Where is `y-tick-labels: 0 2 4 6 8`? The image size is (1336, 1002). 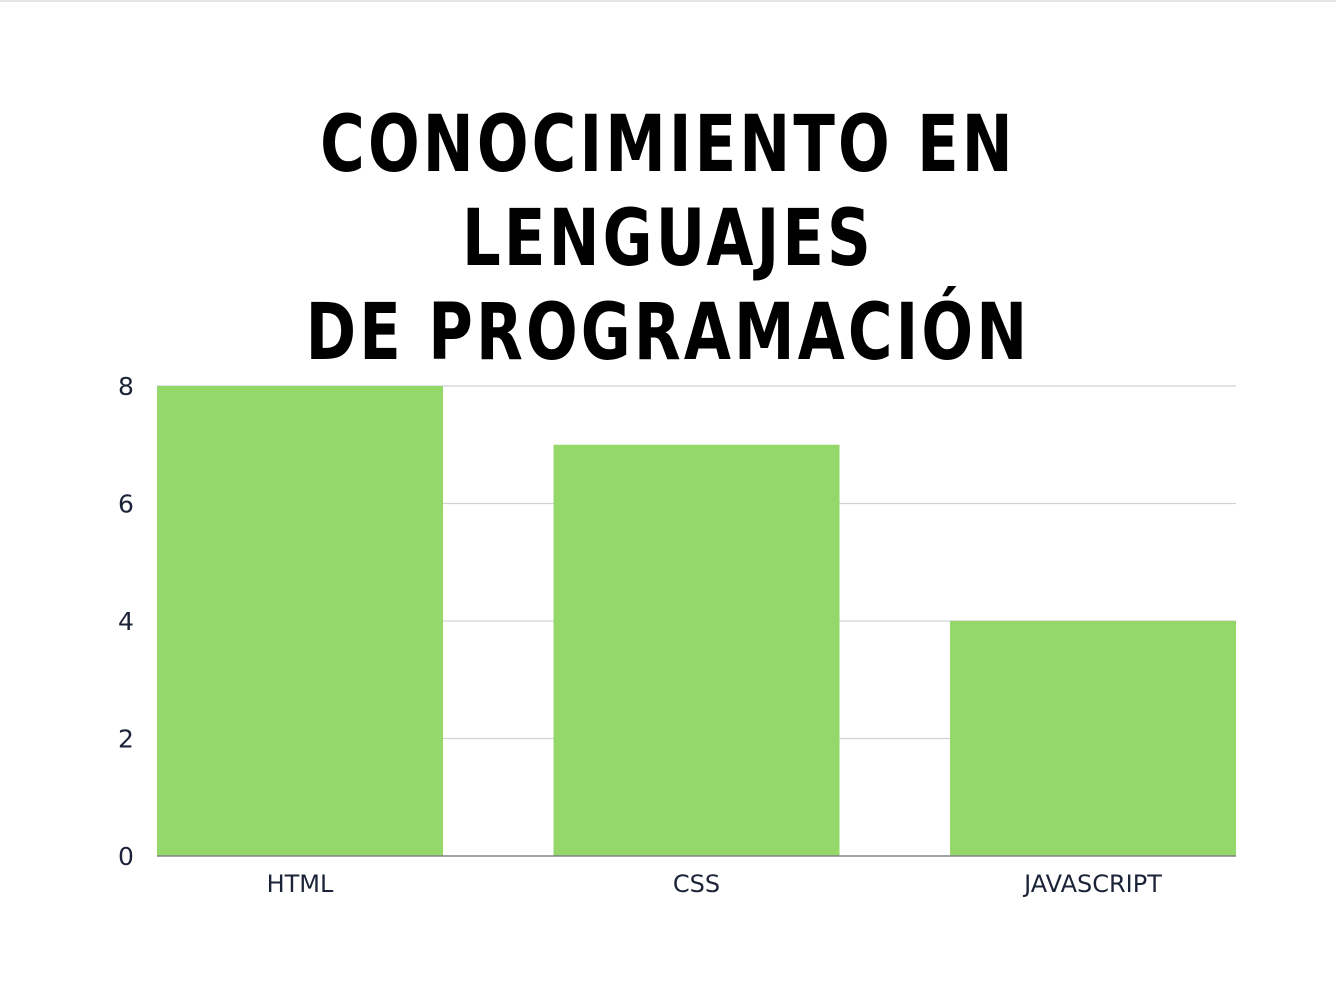 y-tick-labels: 0 2 4 6 8 is located at coordinates (126, 621).